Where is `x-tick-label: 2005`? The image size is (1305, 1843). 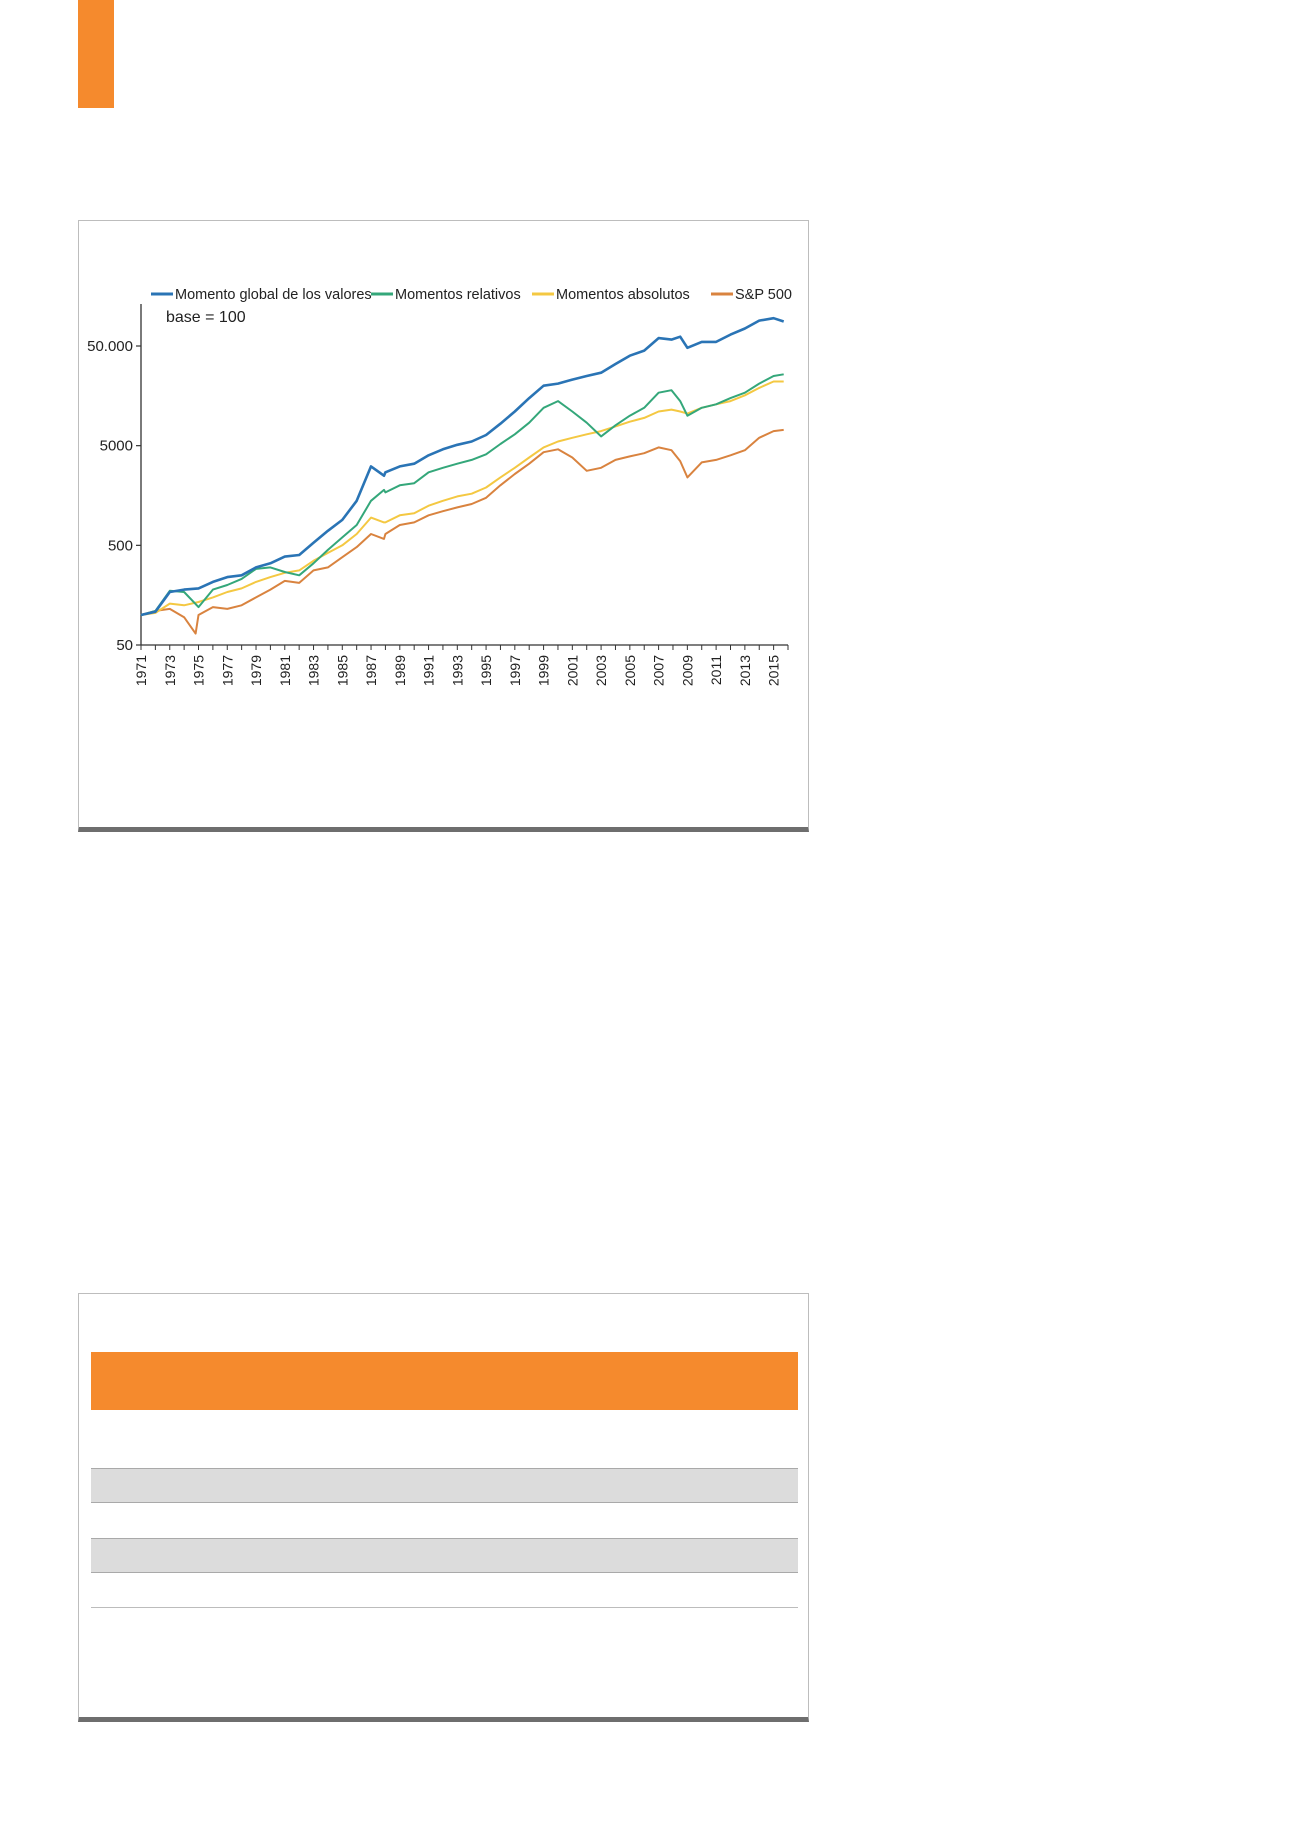 x-tick-label: 2005 is located at coordinates (630, 670).